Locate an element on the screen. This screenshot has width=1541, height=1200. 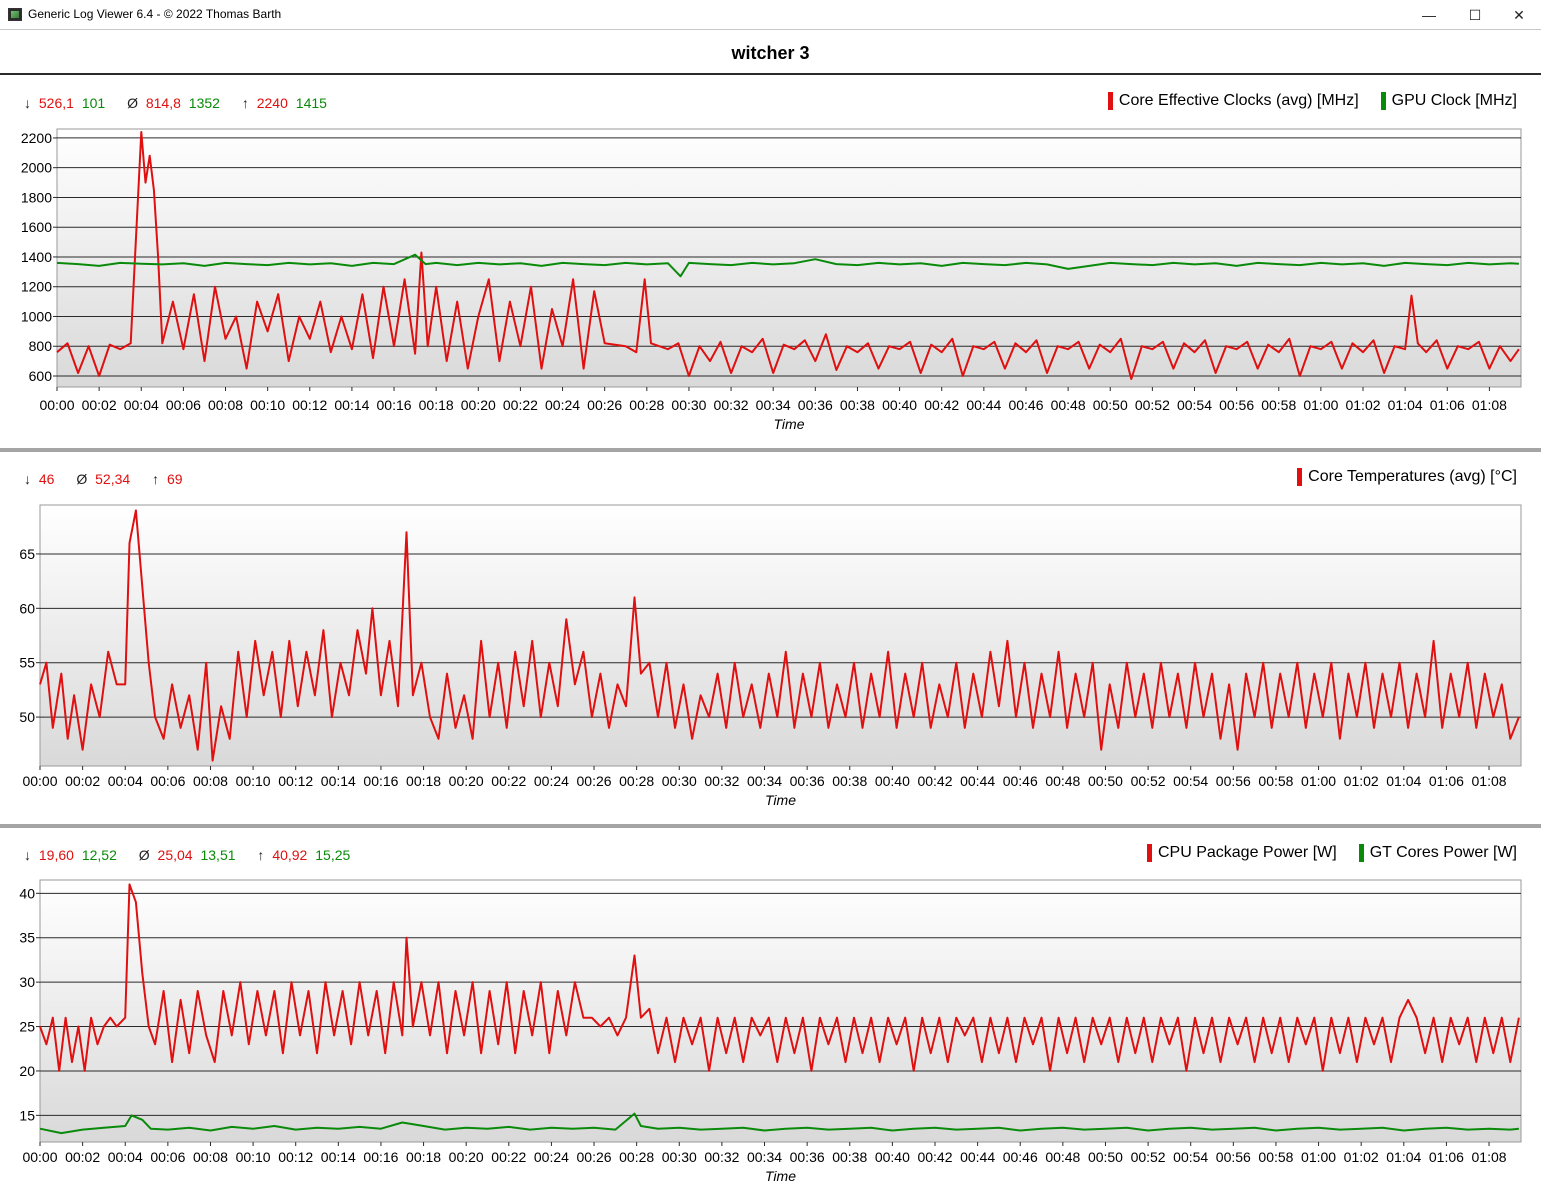
x-tick-label: 00:14 is located at coordinates (338, 781).